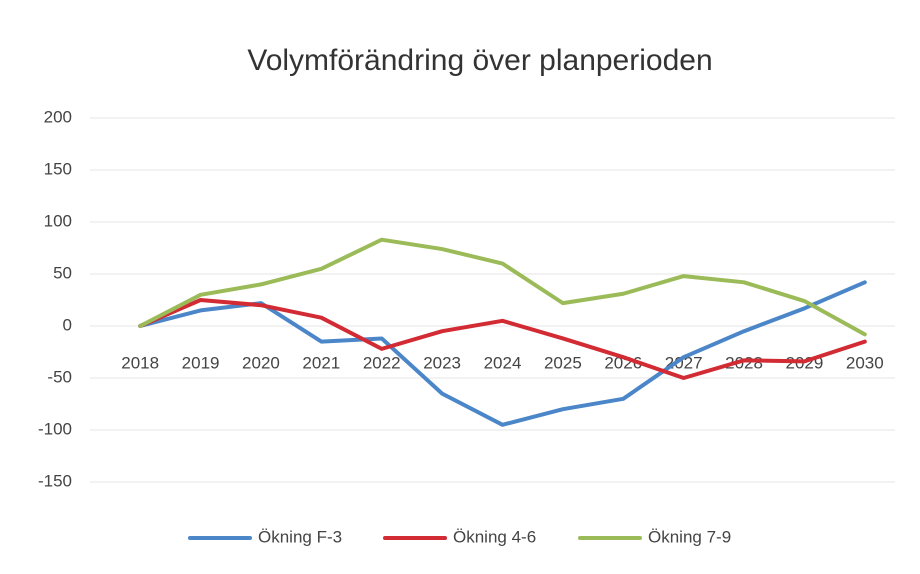 This screenshot has width=920, height=574. Describe the element at coordinates (58, 168) in the screenshot. I see `y-tick-label: 150` at that location.